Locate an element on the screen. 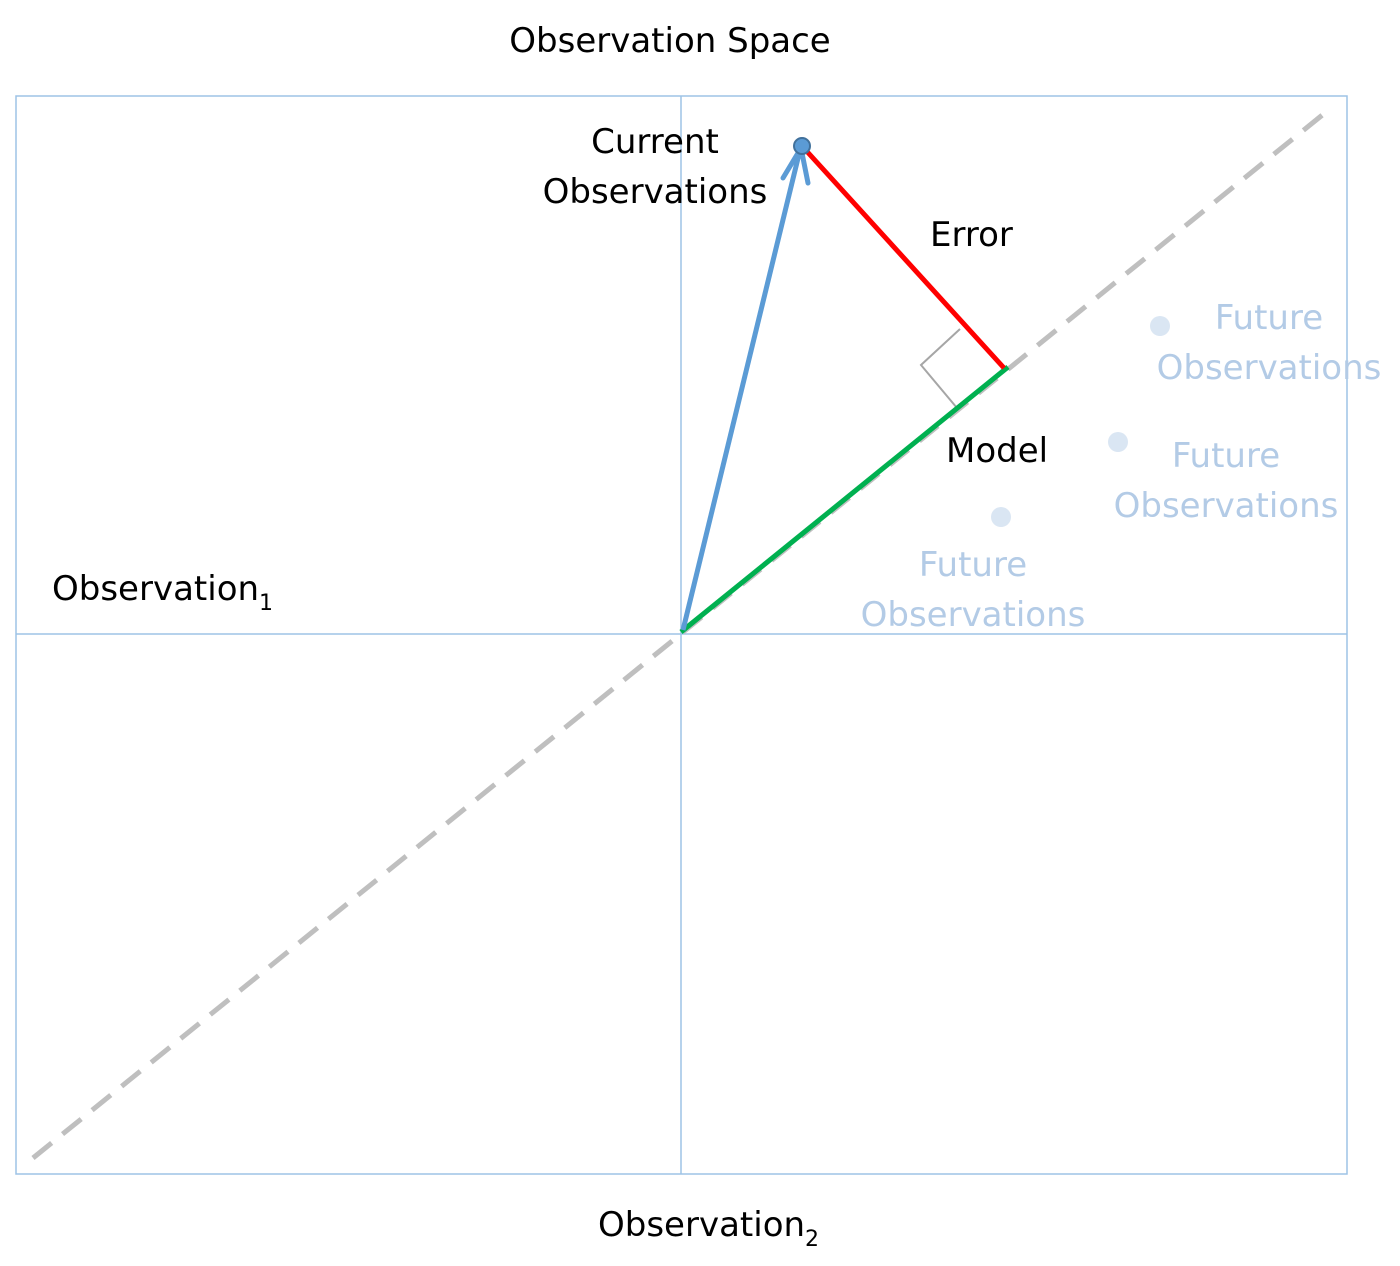  observation1-subscript: 1 is located at coordinates (266, 603).